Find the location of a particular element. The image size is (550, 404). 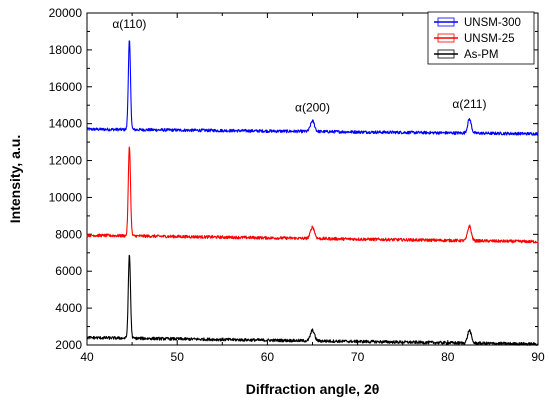

y-tick-label: 18000 is located at coordinates (66, 50).